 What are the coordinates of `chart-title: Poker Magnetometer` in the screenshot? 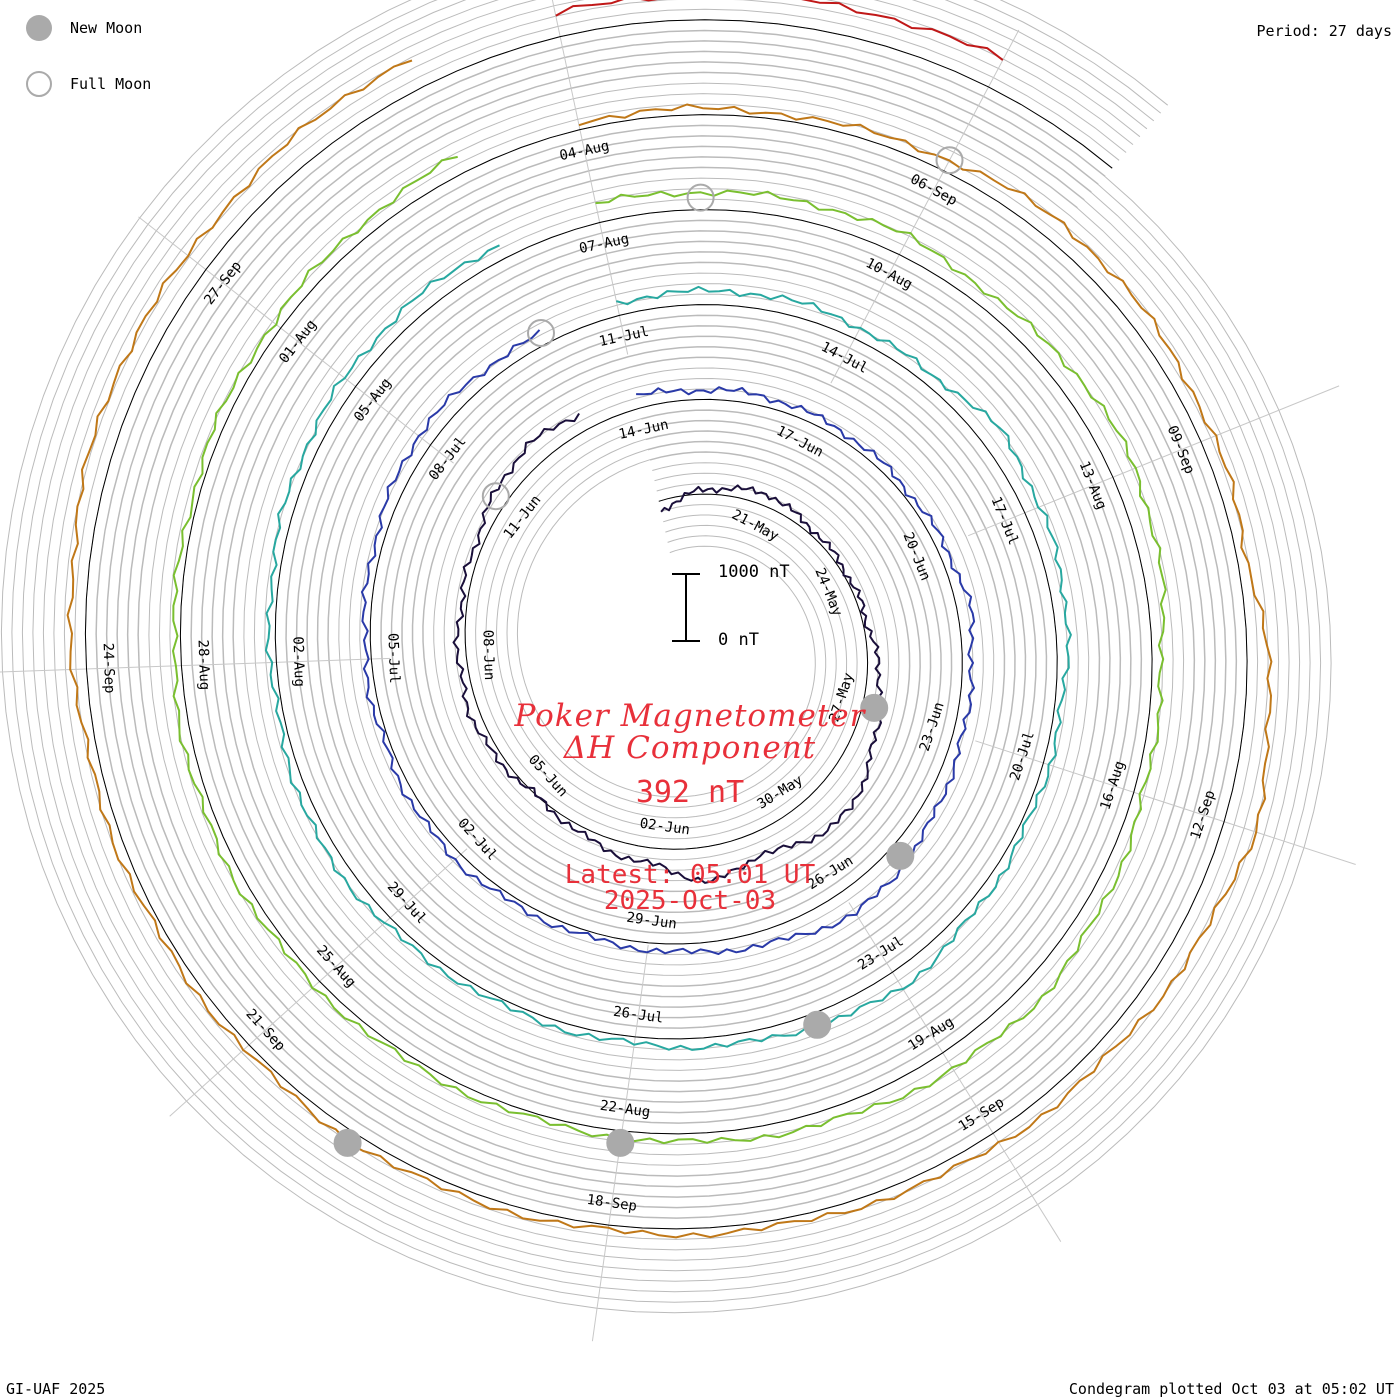 It's located at (690, 716).